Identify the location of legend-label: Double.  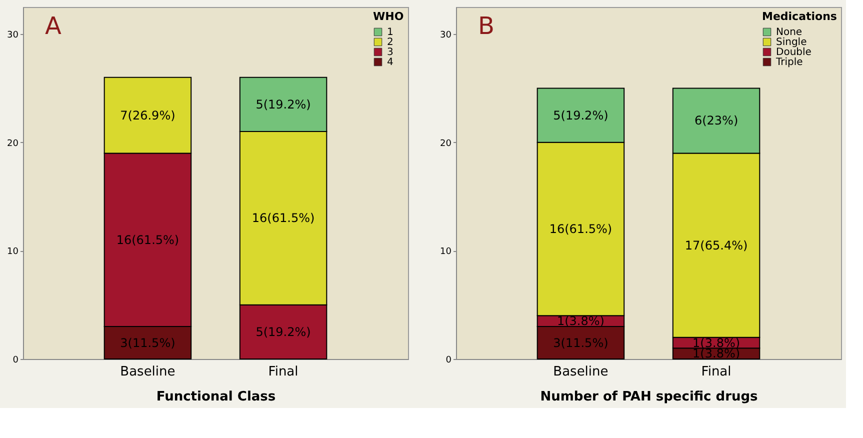
(794, 52).